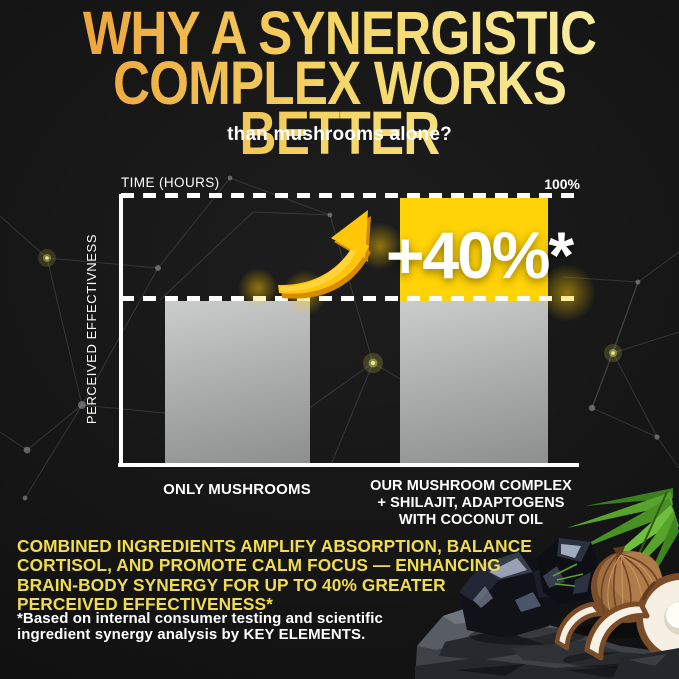  Describe the element at coordinates (530, 588) in the screenshot. I see `shilajit-resin-rocks` at that location.